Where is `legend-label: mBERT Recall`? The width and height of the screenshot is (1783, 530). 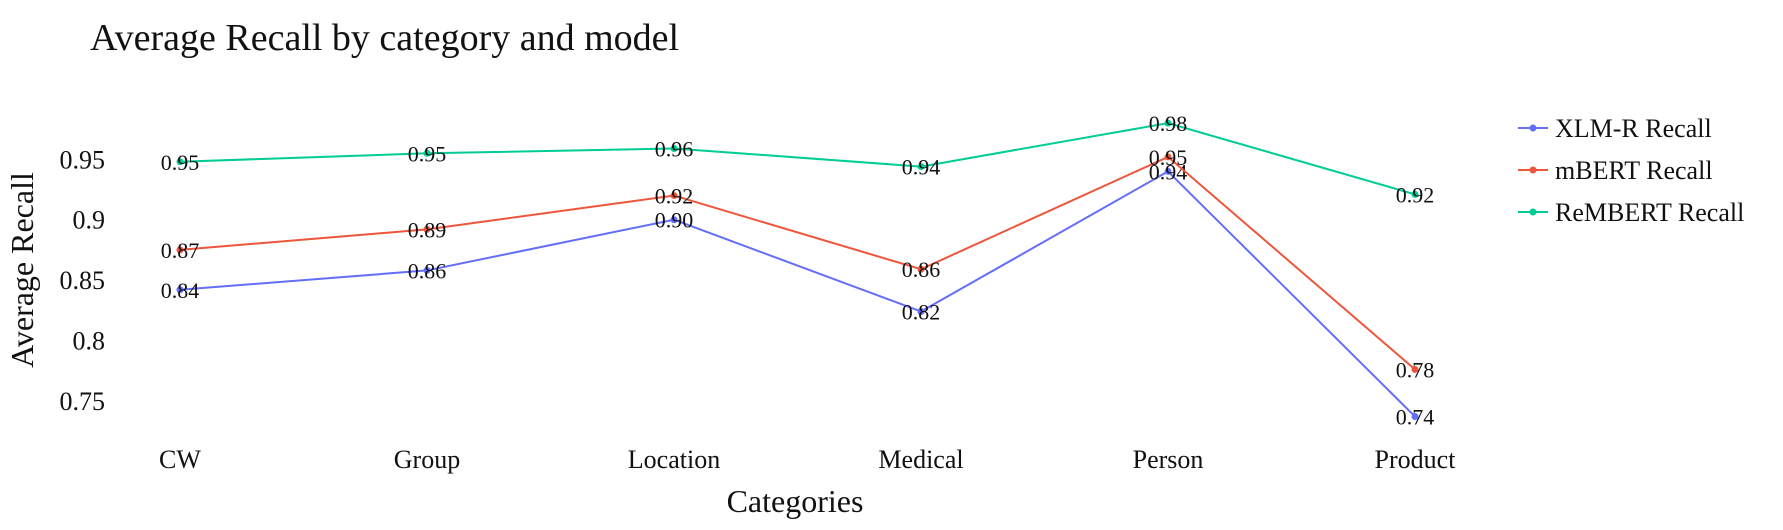
legend-label: mBERT Recall is located at coordinates (1634, 170).